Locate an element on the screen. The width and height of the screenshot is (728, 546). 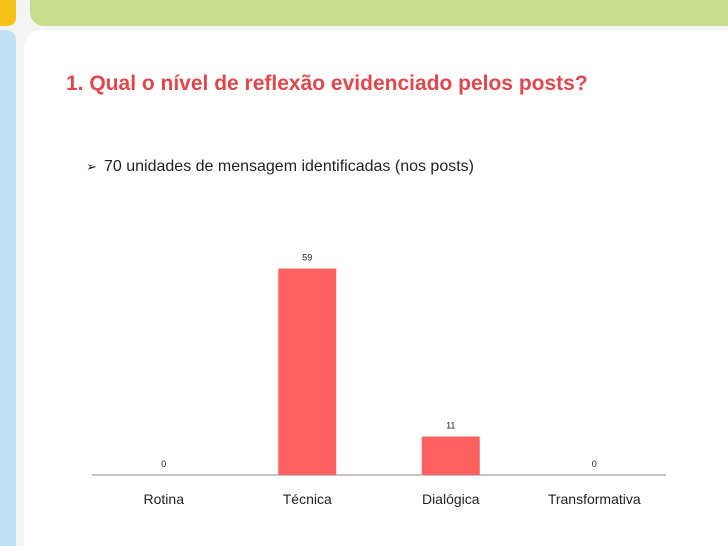
decorative-top-bar is located at coordinates (379, 13).